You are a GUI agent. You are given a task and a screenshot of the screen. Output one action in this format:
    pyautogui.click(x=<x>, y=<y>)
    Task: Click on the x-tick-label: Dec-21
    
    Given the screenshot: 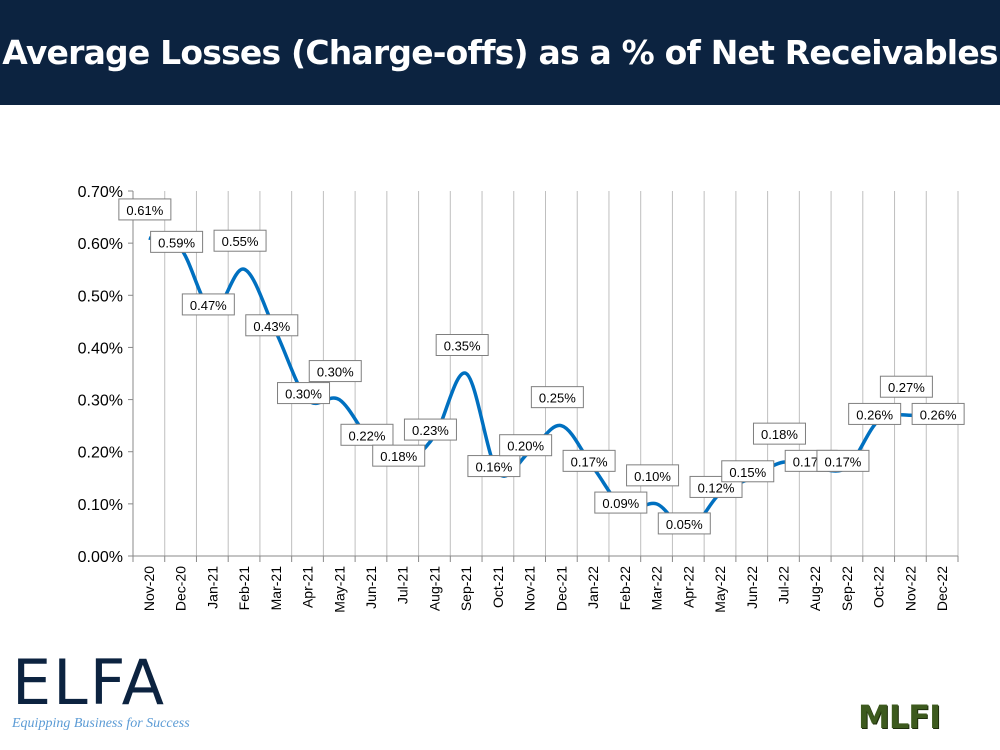 What is the action you would take?
    pyautogui.click(x=561, y=588)
    